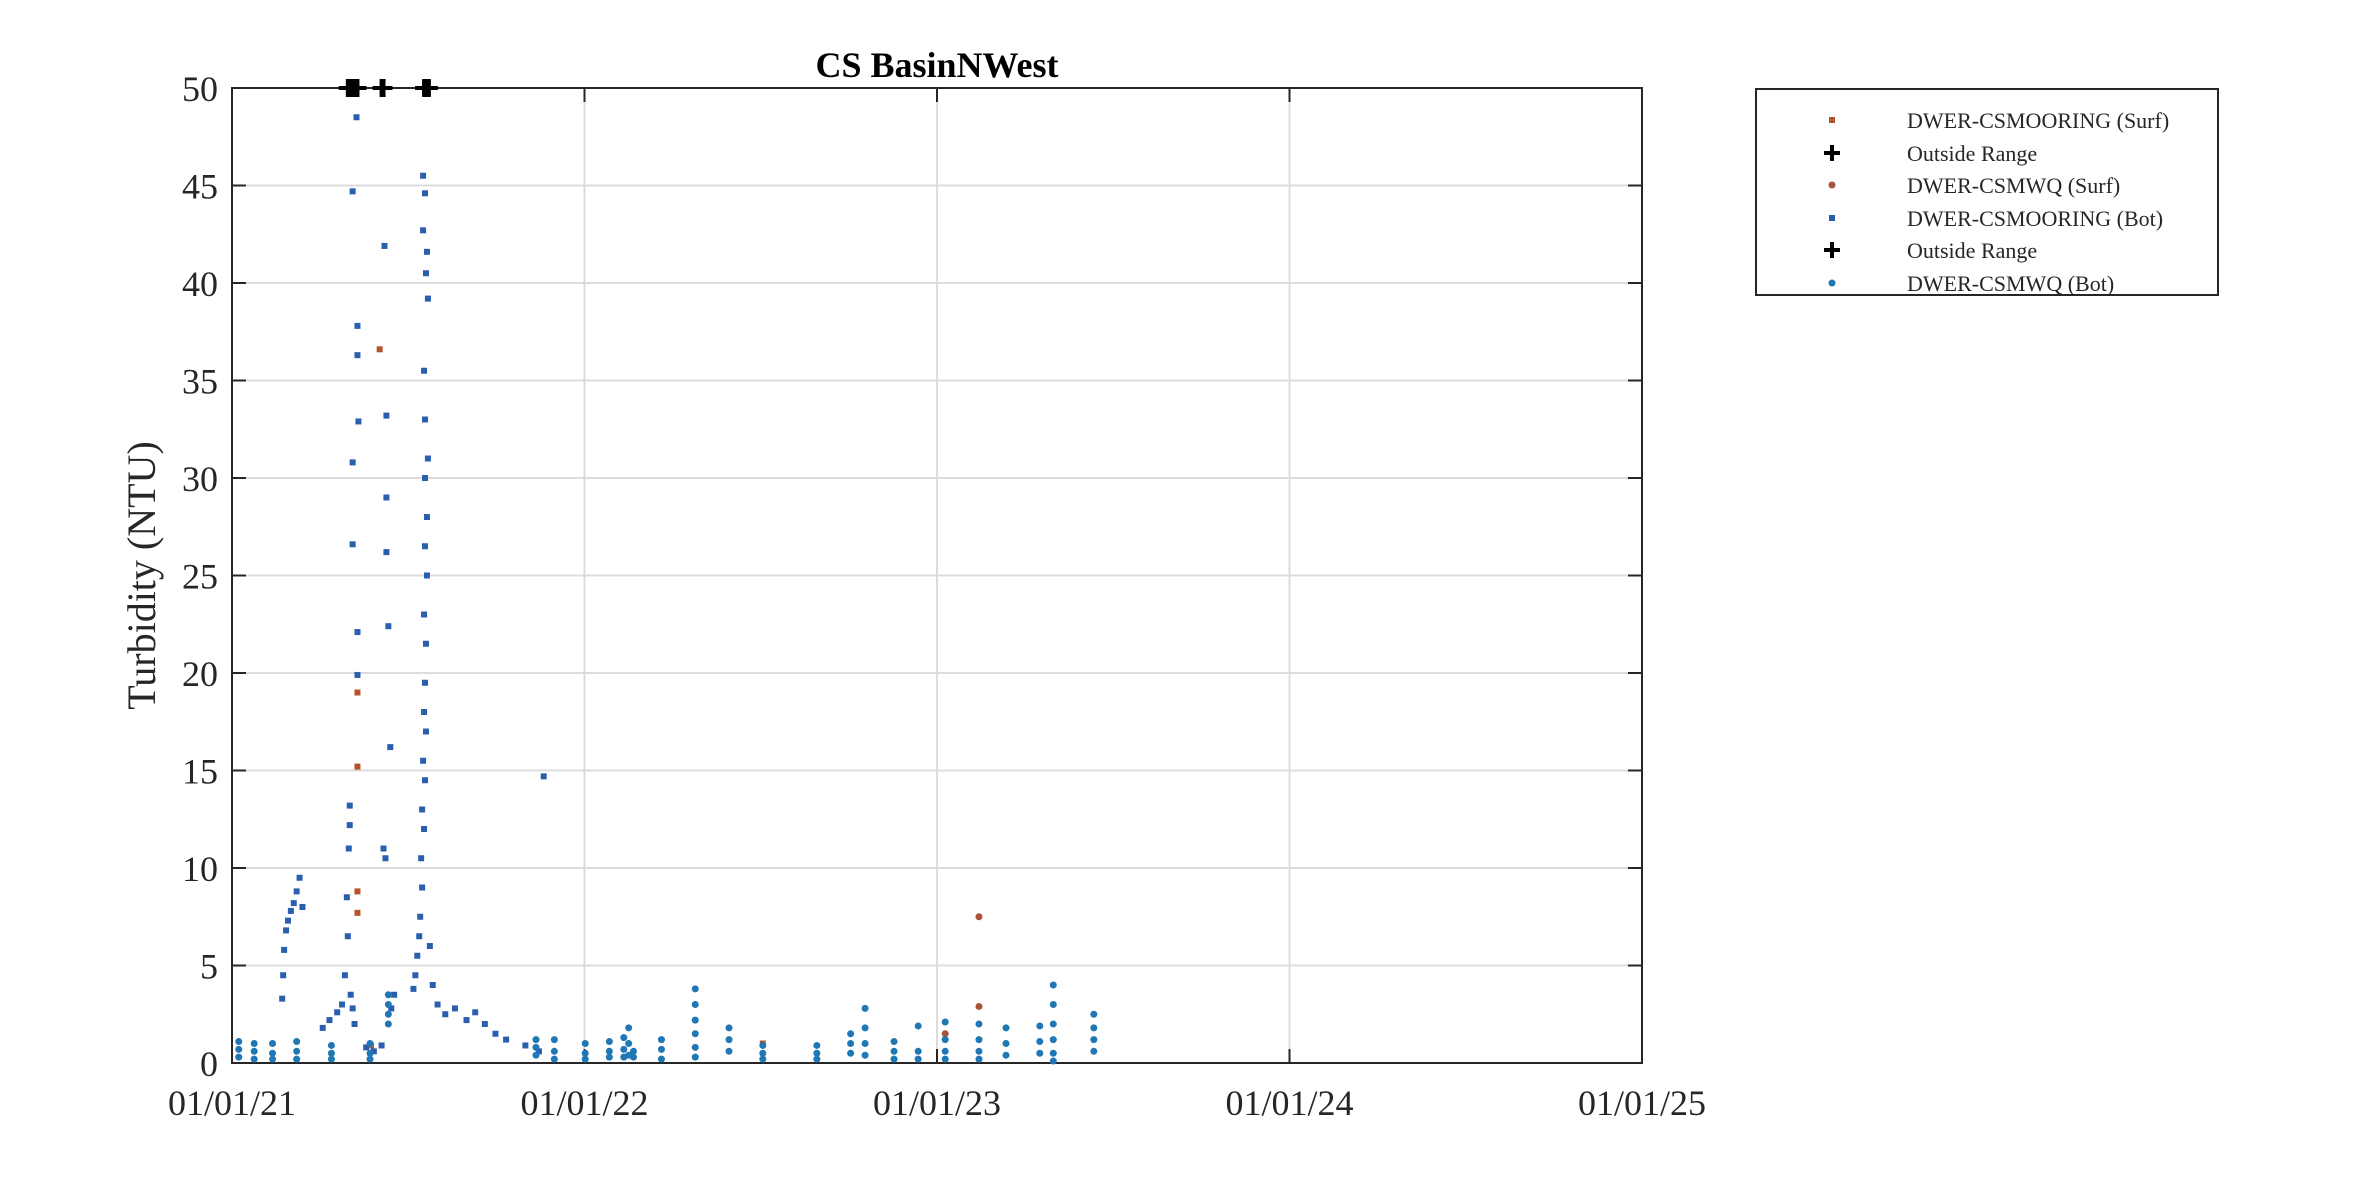 Image resolution: width=2362 pixels, height=1181 pixels. I want to click on y-tick-label: 40, so click(200, 284).